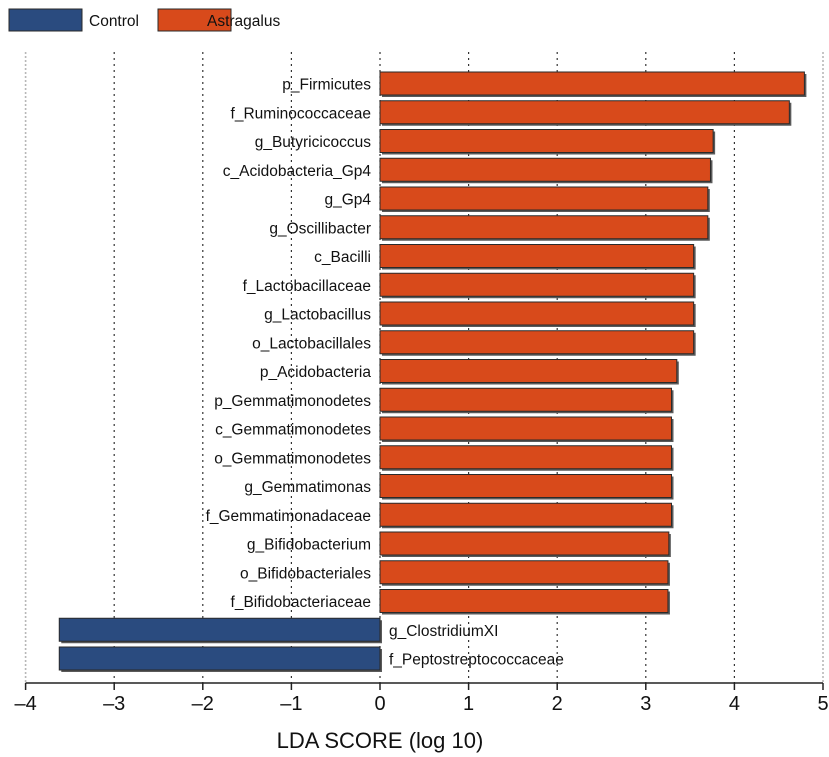  What do you see at coordinates (291, 704) in the screenshot?
I see `x-tick-label: –1` at bounding box center [291, 704].